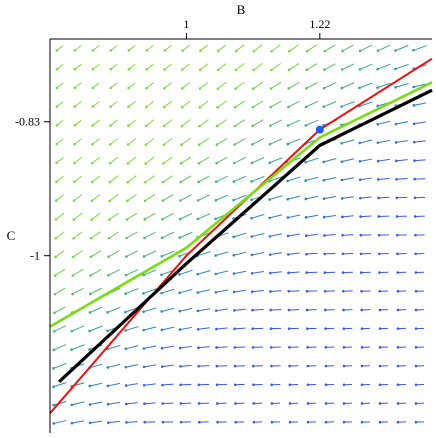 This screenshot has height=438, width=436. What do you see at coordinates (11, 235) in the screenshot?
I see `y-axis-label: C` at bounding box center [11, 235].